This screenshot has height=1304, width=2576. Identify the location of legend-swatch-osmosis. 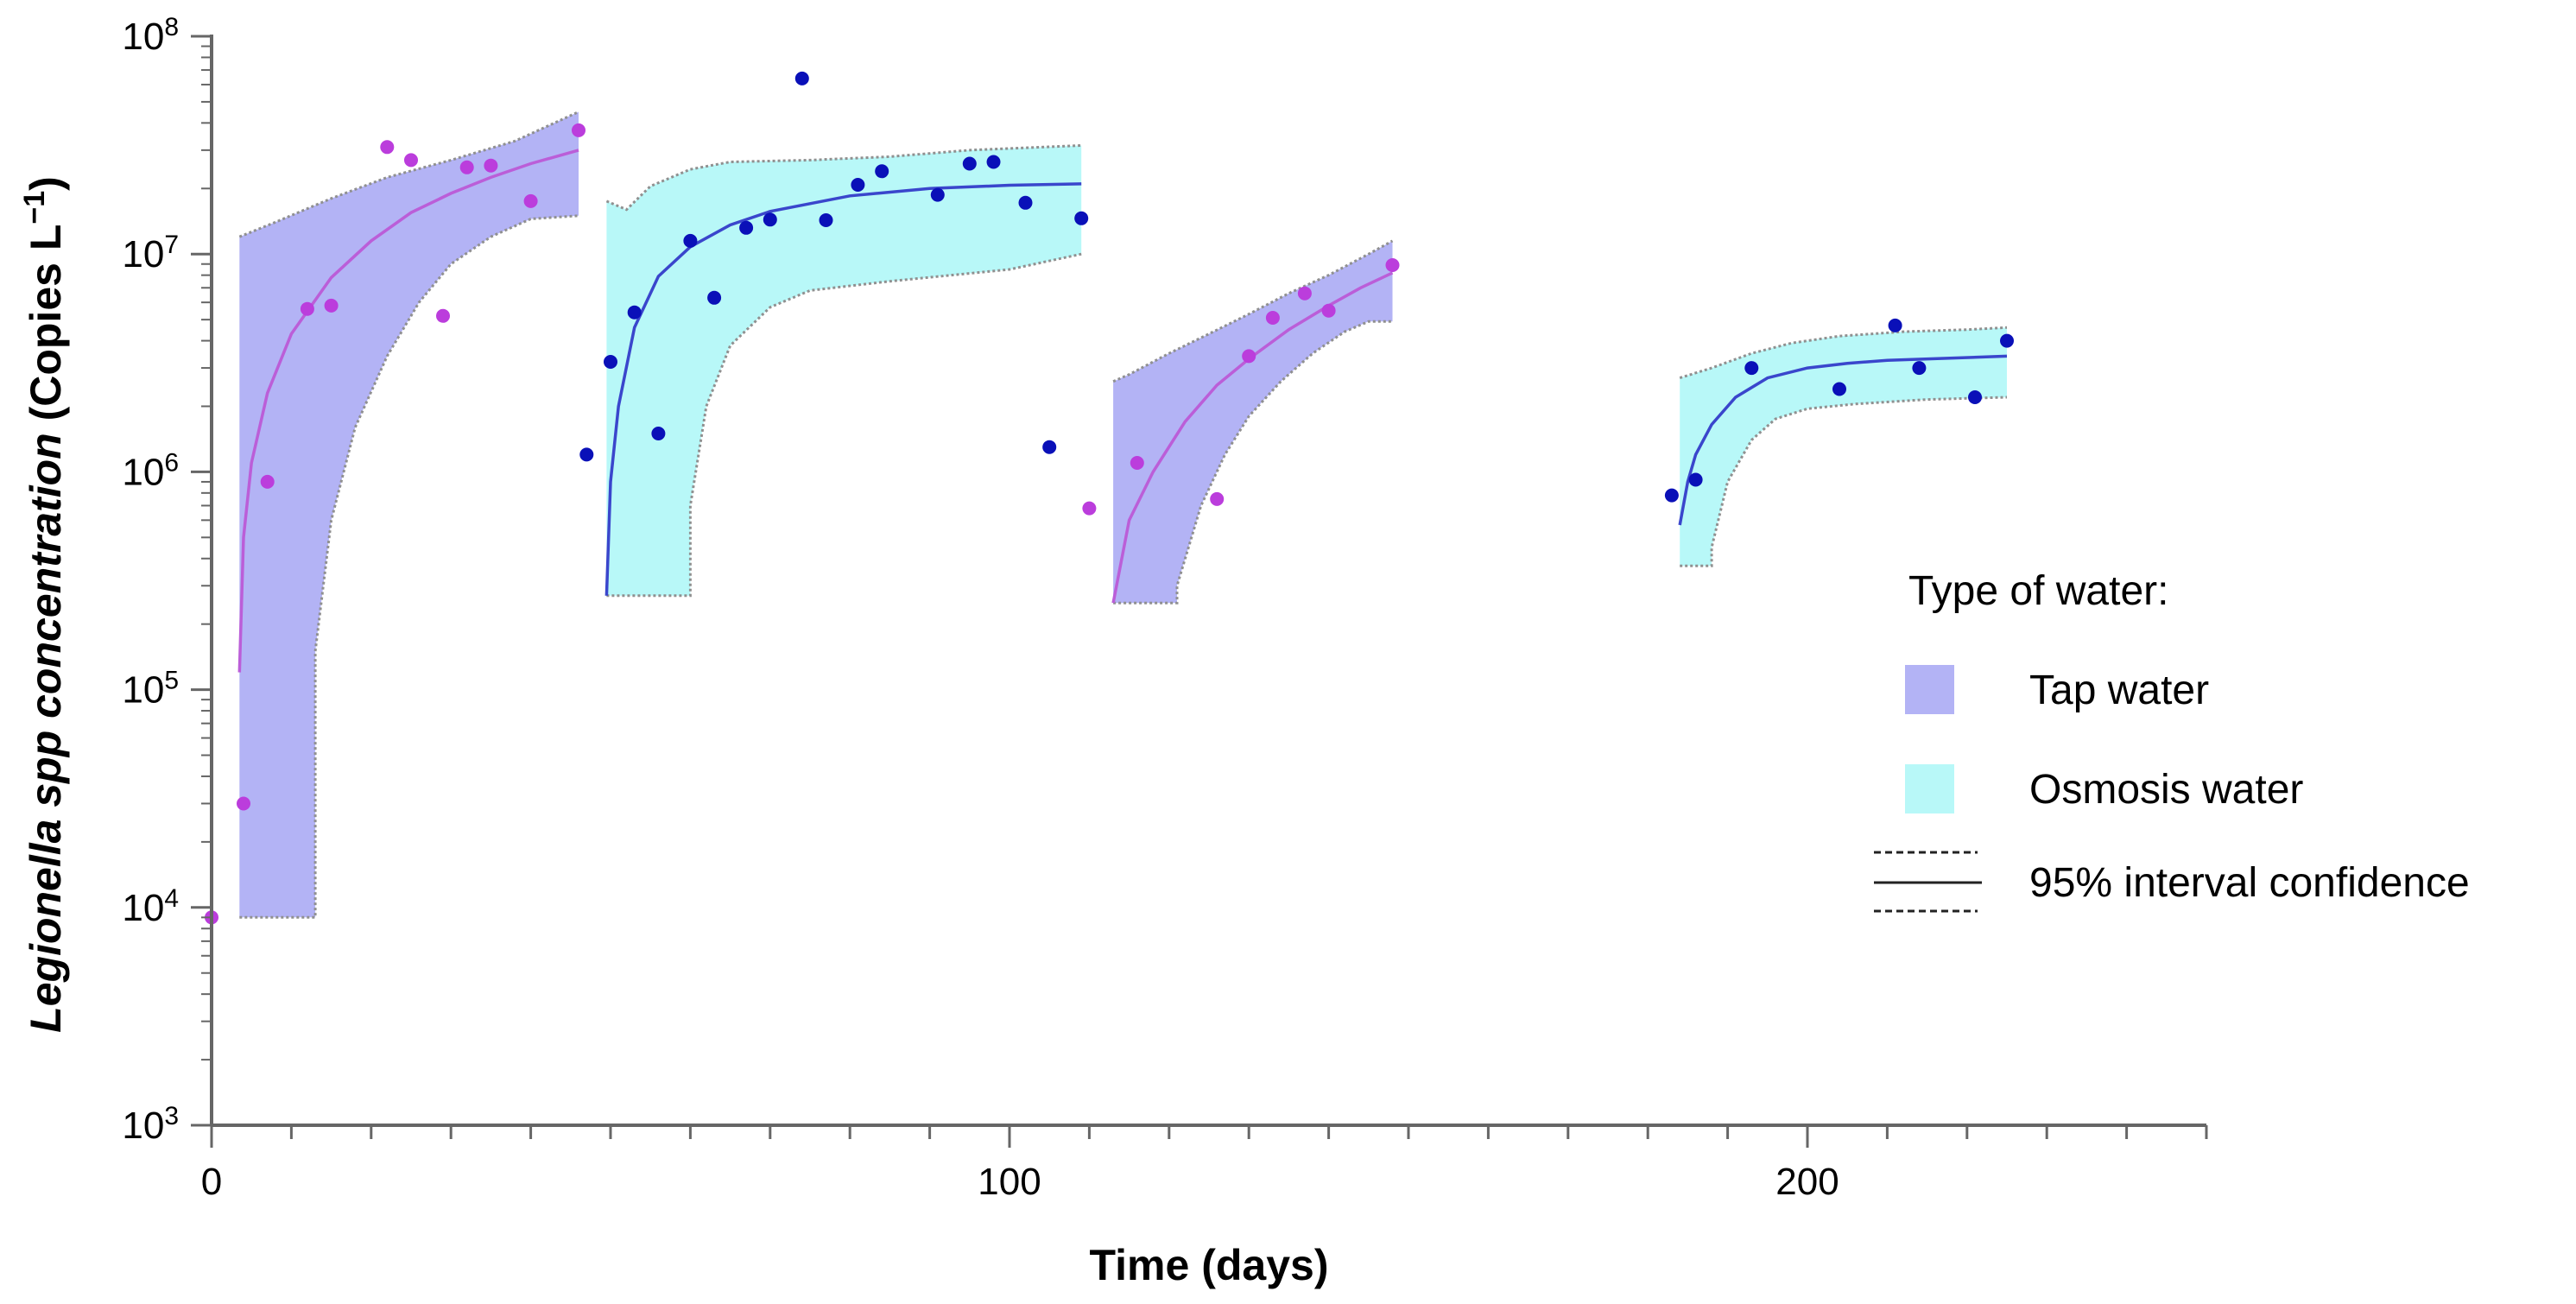
(1929, 788).